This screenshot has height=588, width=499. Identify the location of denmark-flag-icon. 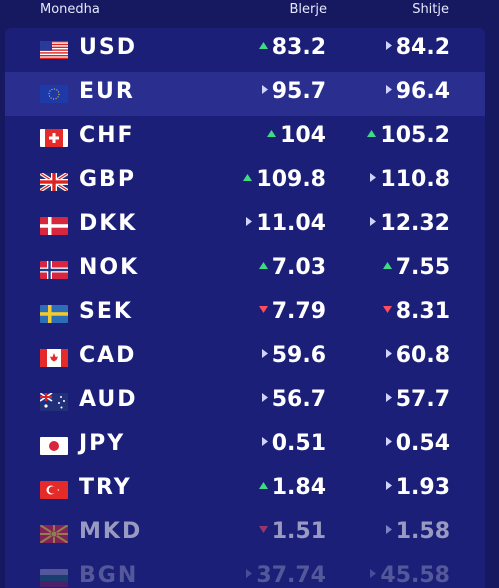
(54, 226).